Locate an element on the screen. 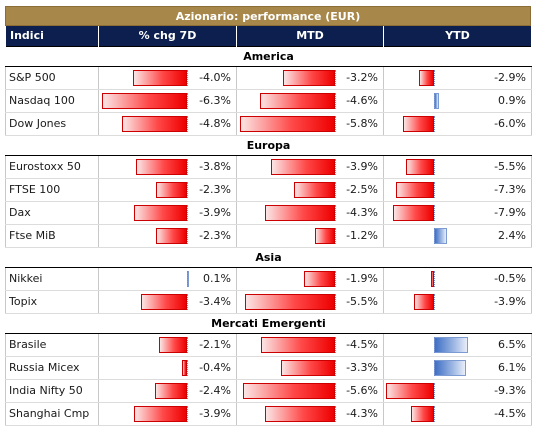 The image size is (536, 429). mtd-cell: -4.5% is located at coordinates (310, 345).